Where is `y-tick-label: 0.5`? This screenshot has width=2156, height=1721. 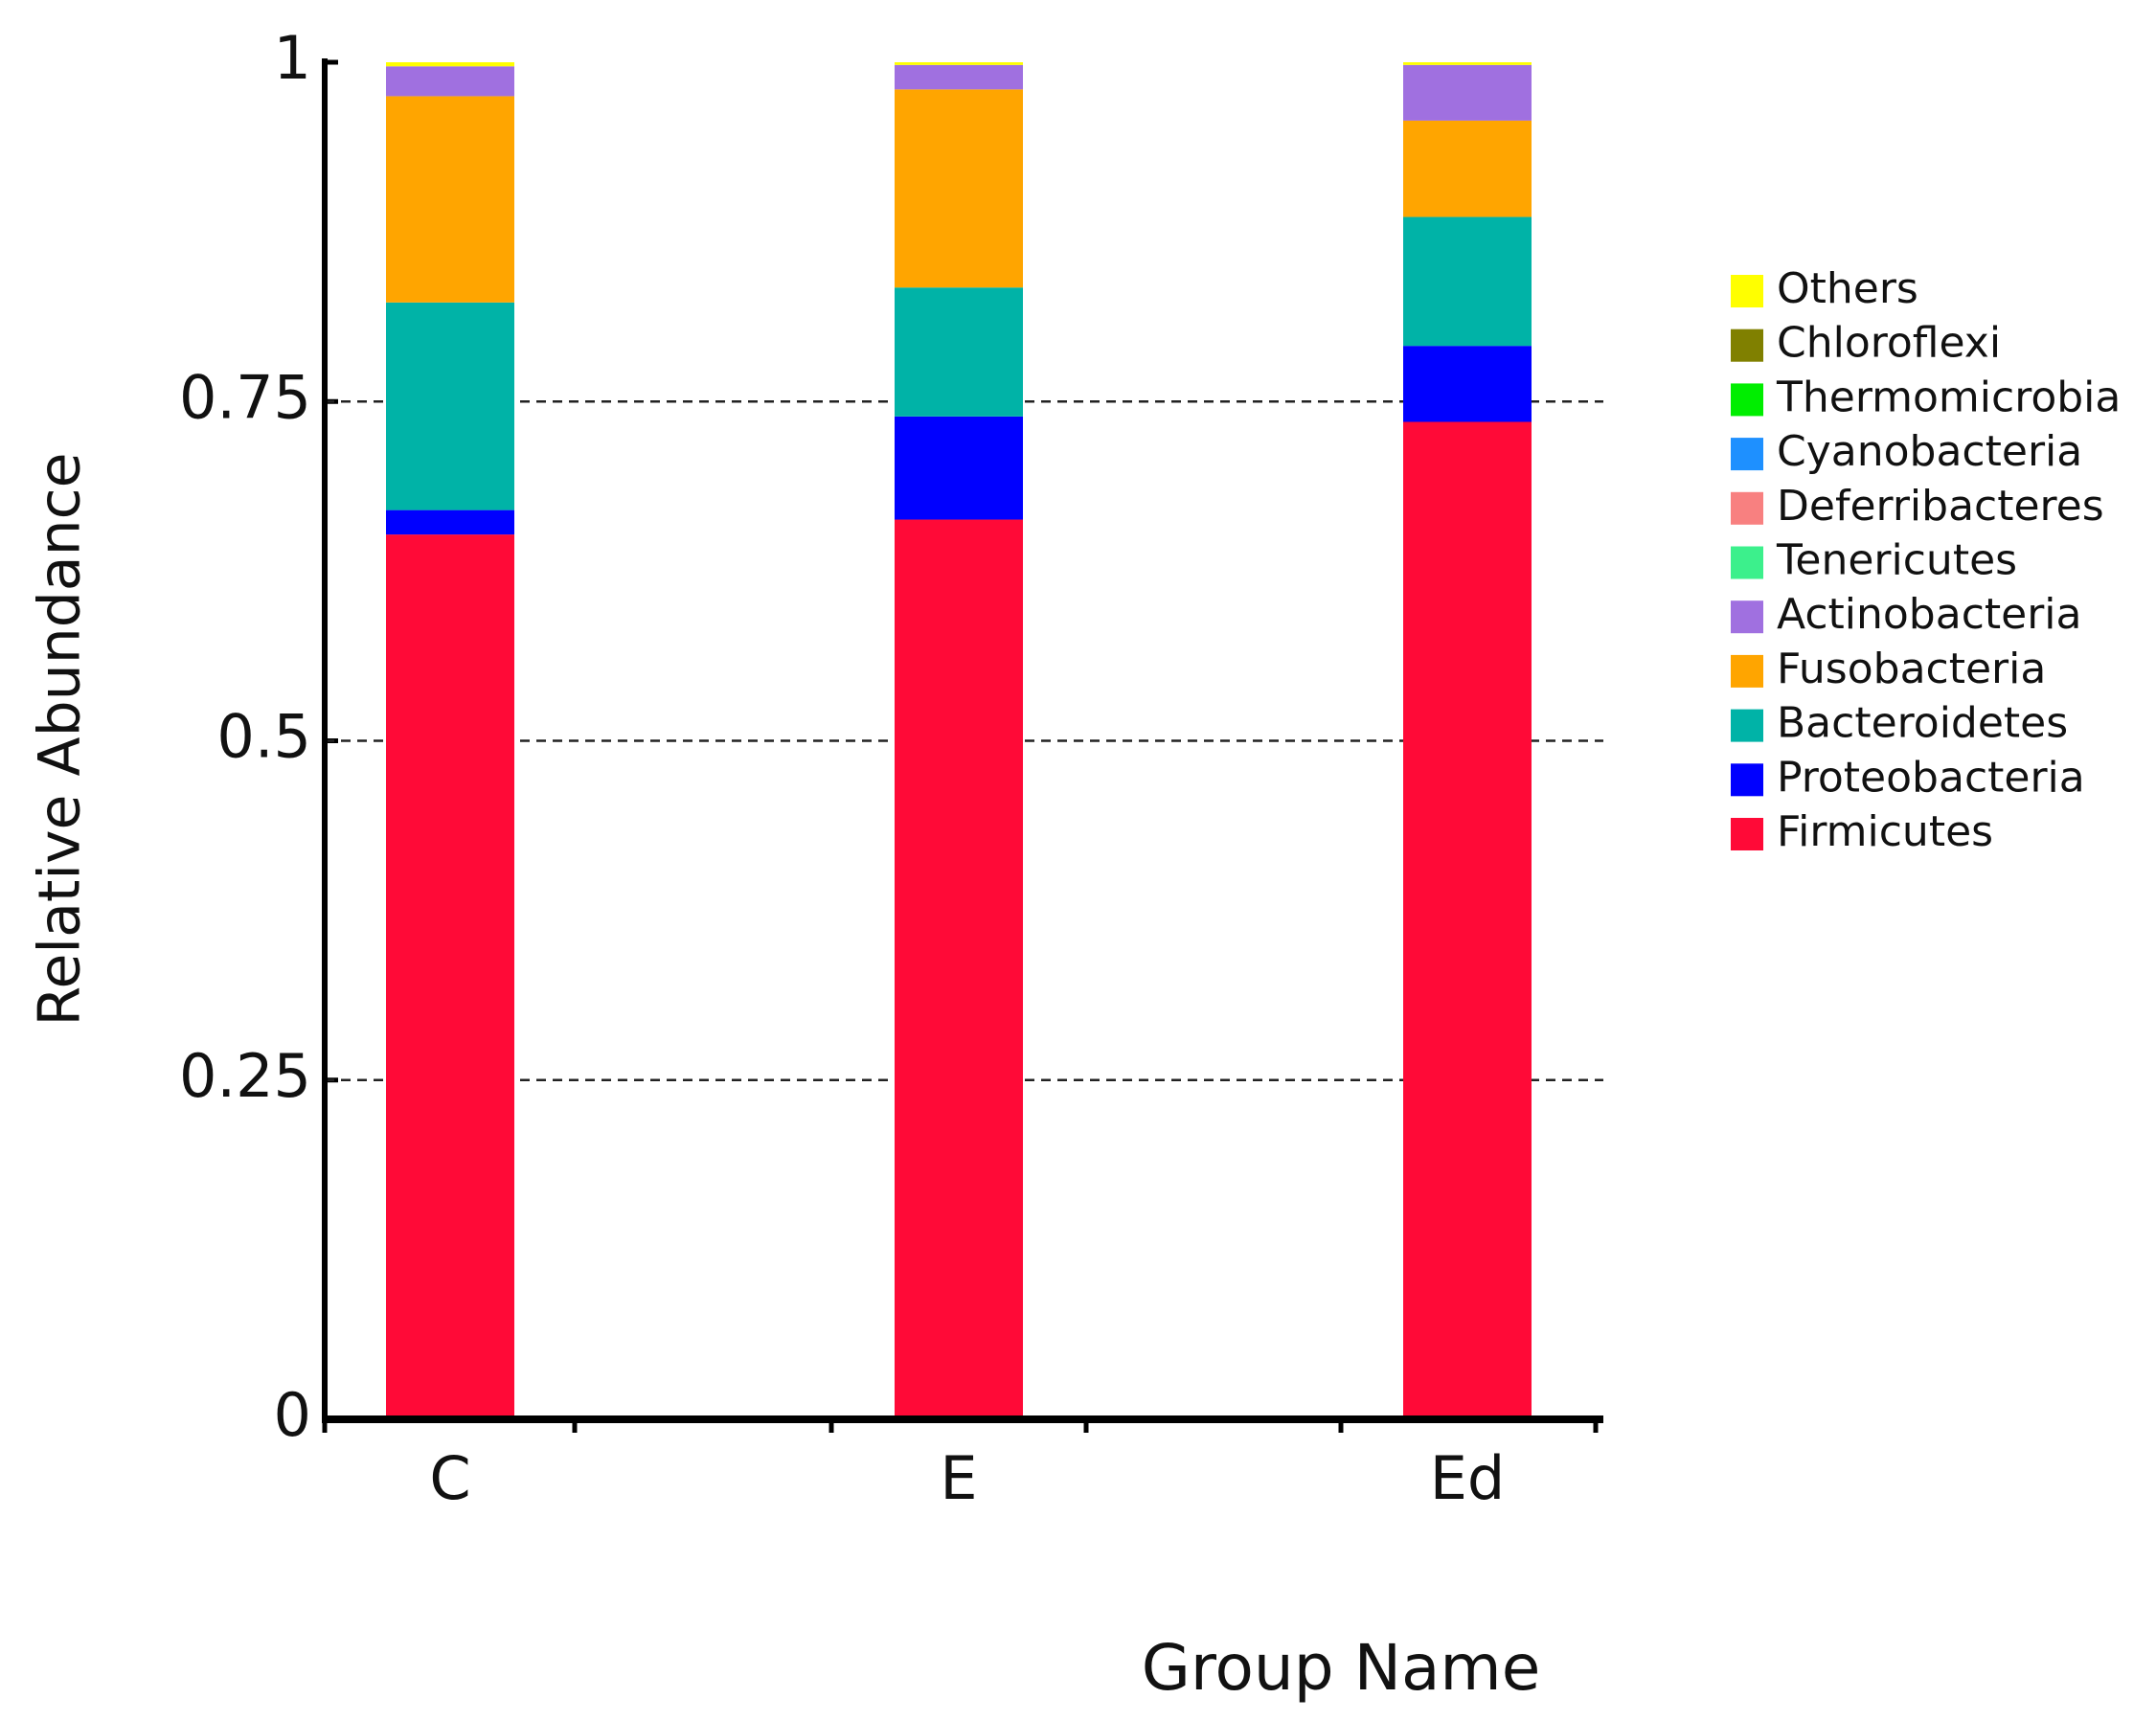
y-tick-label: 0.5 is located at coordinates (263, 737).